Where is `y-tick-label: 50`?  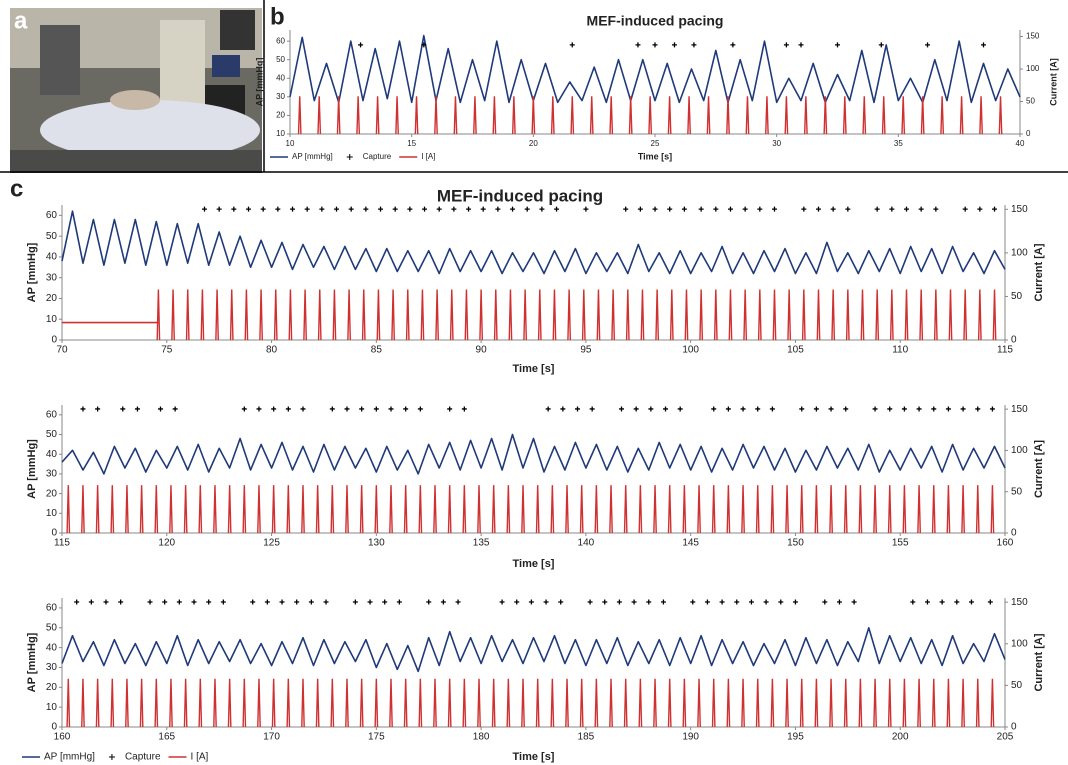 y-tick-label: 50 is located at coordinates (52, 236).